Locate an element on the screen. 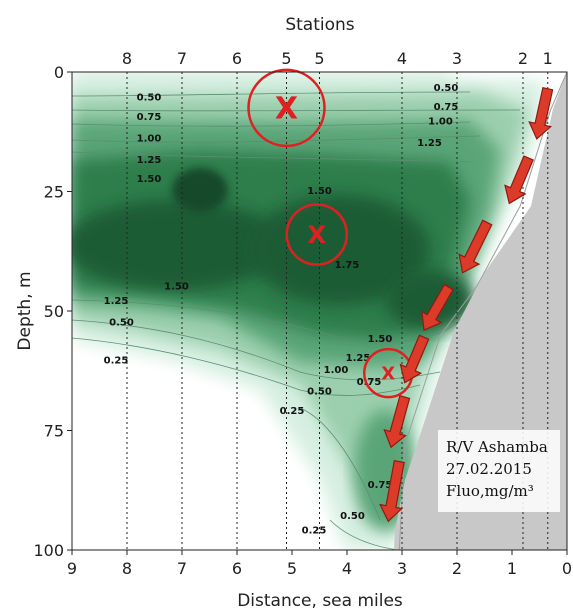 This screenshot has height=615, width=573. info-box-background is located at coordinates (499, 471).